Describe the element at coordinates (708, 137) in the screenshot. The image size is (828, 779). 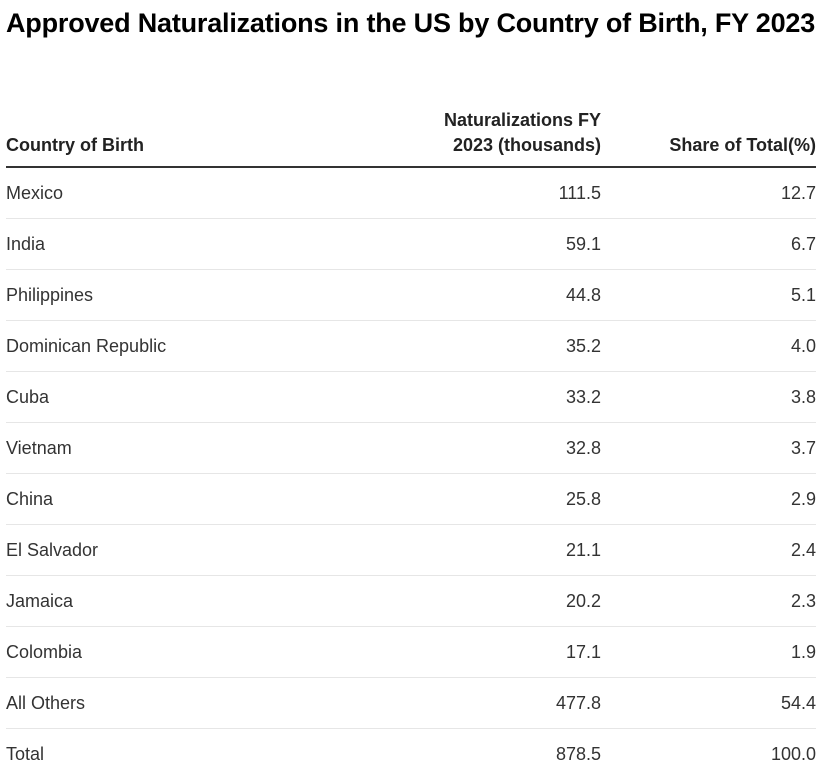
I see `header-share: Share of Total(%)` at that location.